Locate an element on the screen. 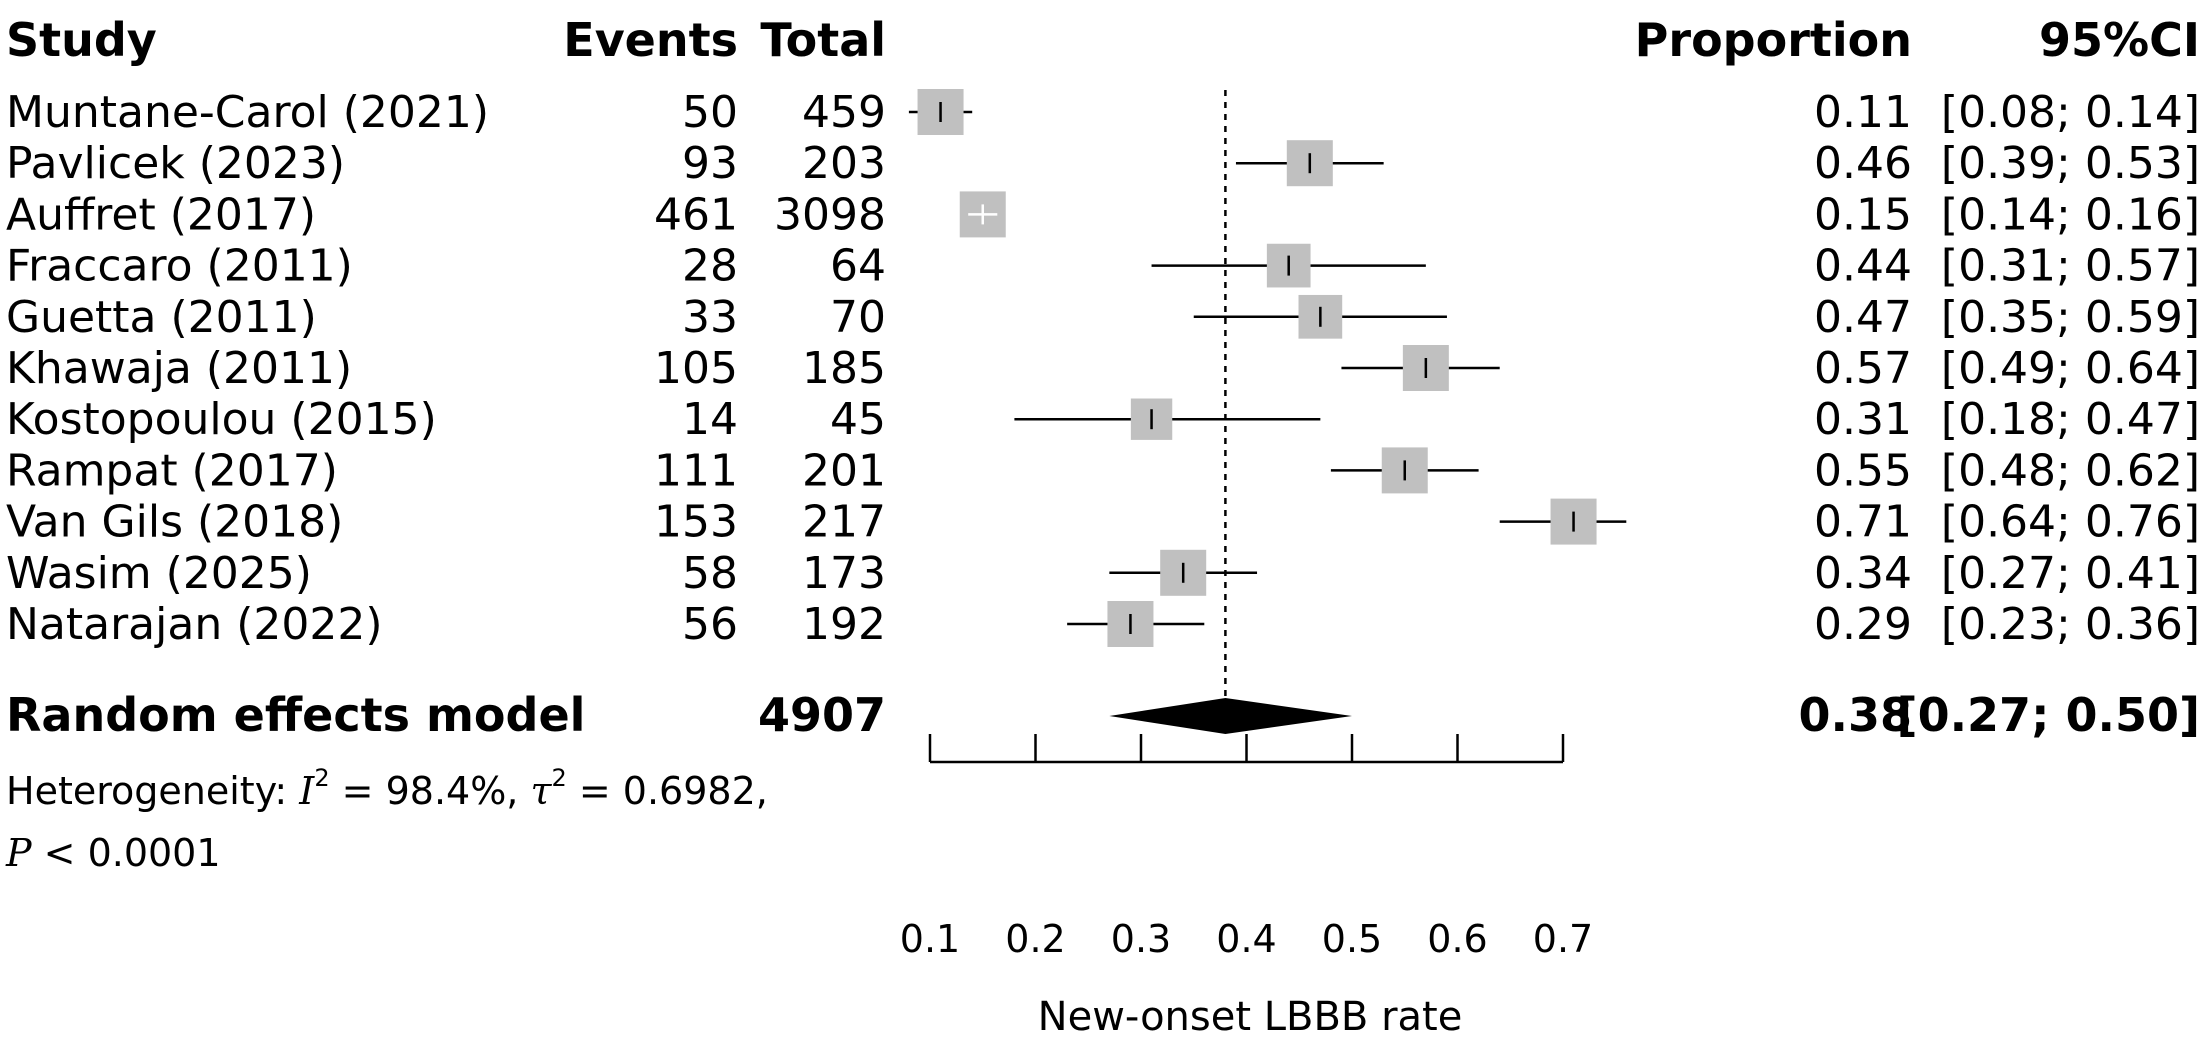 The image size is (2205, 1060). x-axis-label: New-onset LBBB rate is located at coordinates (1250, 1017).